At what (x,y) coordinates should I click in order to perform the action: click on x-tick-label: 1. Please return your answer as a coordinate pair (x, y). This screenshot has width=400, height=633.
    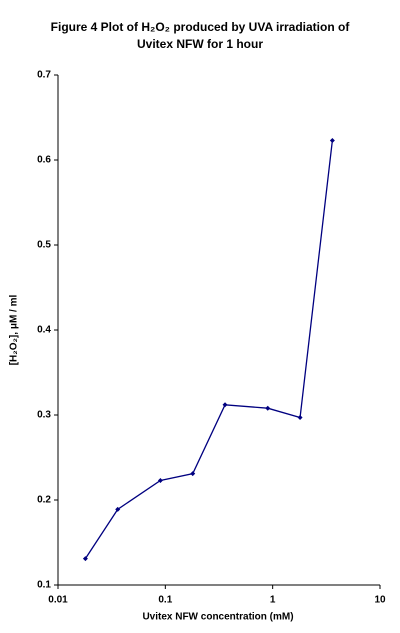
    Looking at the image, I should click on (273, 600).